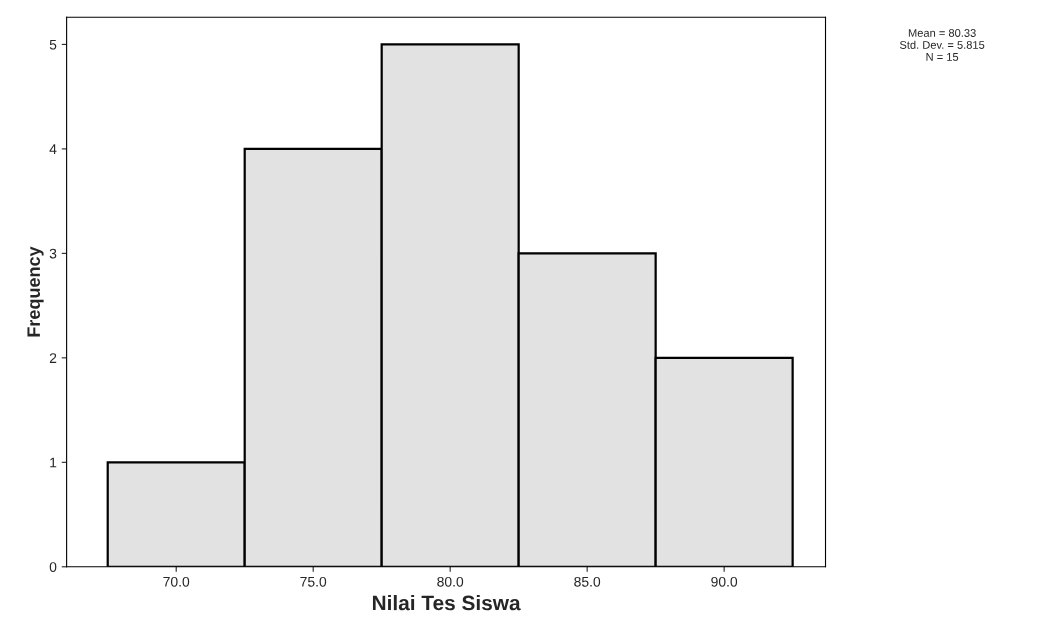 Image resolution: width=1041 pixels, height=639 pixels. I want to click on x-tick-label: 85.0, so click(587, 581).